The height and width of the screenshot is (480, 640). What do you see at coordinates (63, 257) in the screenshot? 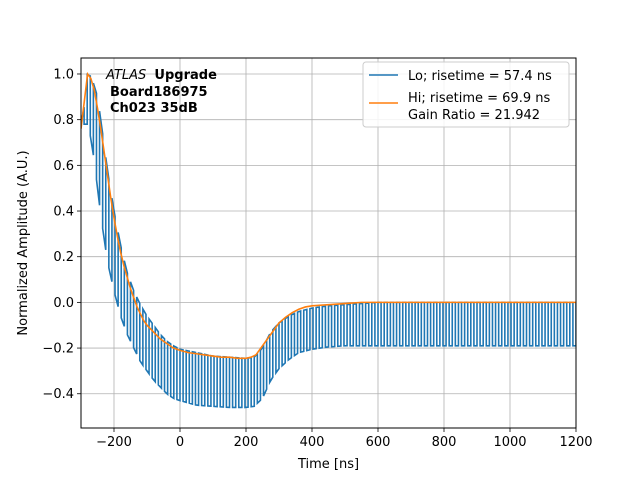
I see `y-tick-label: 0.2` at bounding box center [63, 257].